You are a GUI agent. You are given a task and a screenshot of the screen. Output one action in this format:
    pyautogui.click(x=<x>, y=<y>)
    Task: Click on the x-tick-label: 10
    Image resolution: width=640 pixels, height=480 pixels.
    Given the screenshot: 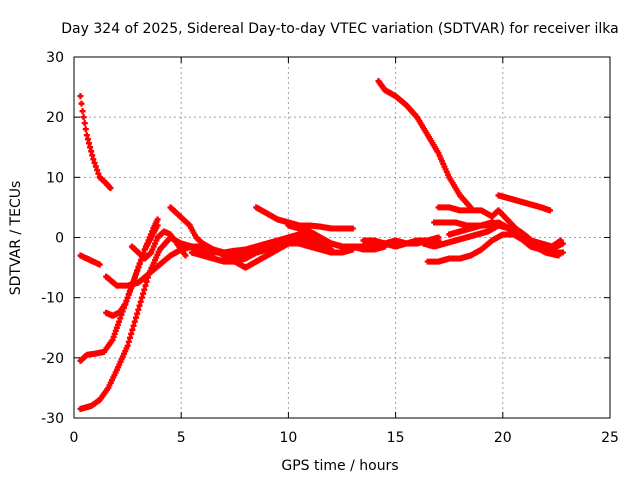 What is the action you would take?
    pyautogui.click(x=288, y=438)
    